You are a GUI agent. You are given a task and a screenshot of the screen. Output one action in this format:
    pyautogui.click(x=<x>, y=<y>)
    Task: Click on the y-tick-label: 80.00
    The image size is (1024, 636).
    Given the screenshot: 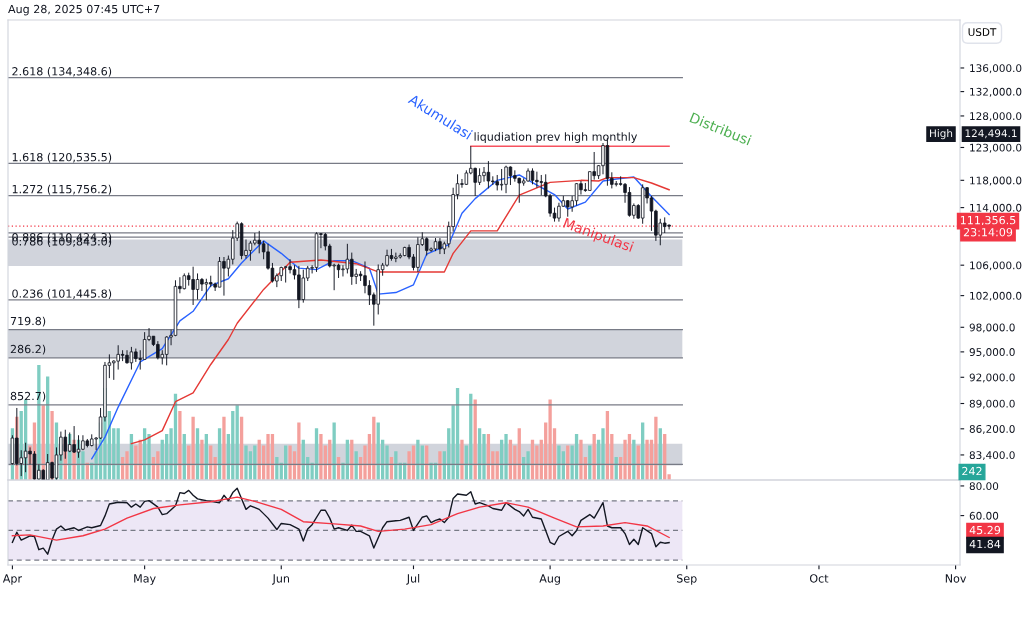 What is the action you would take?
    pyautogui.click(x=984, y=486)
    